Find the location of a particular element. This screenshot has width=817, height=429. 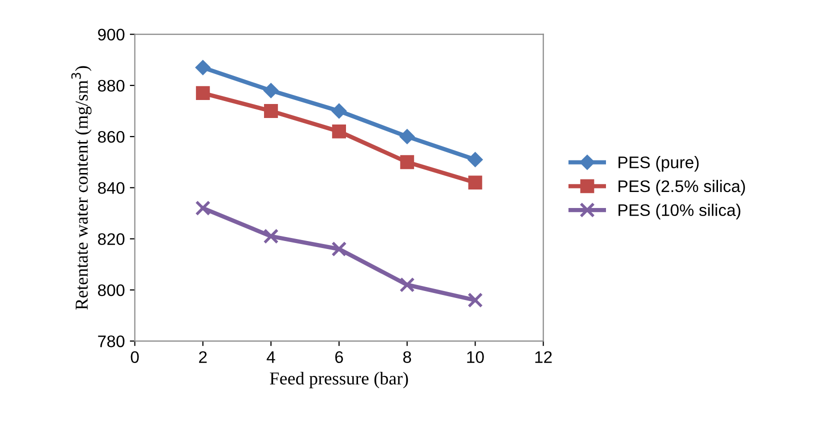

x-tick-label: 4 is located at coordinates (271, 357).